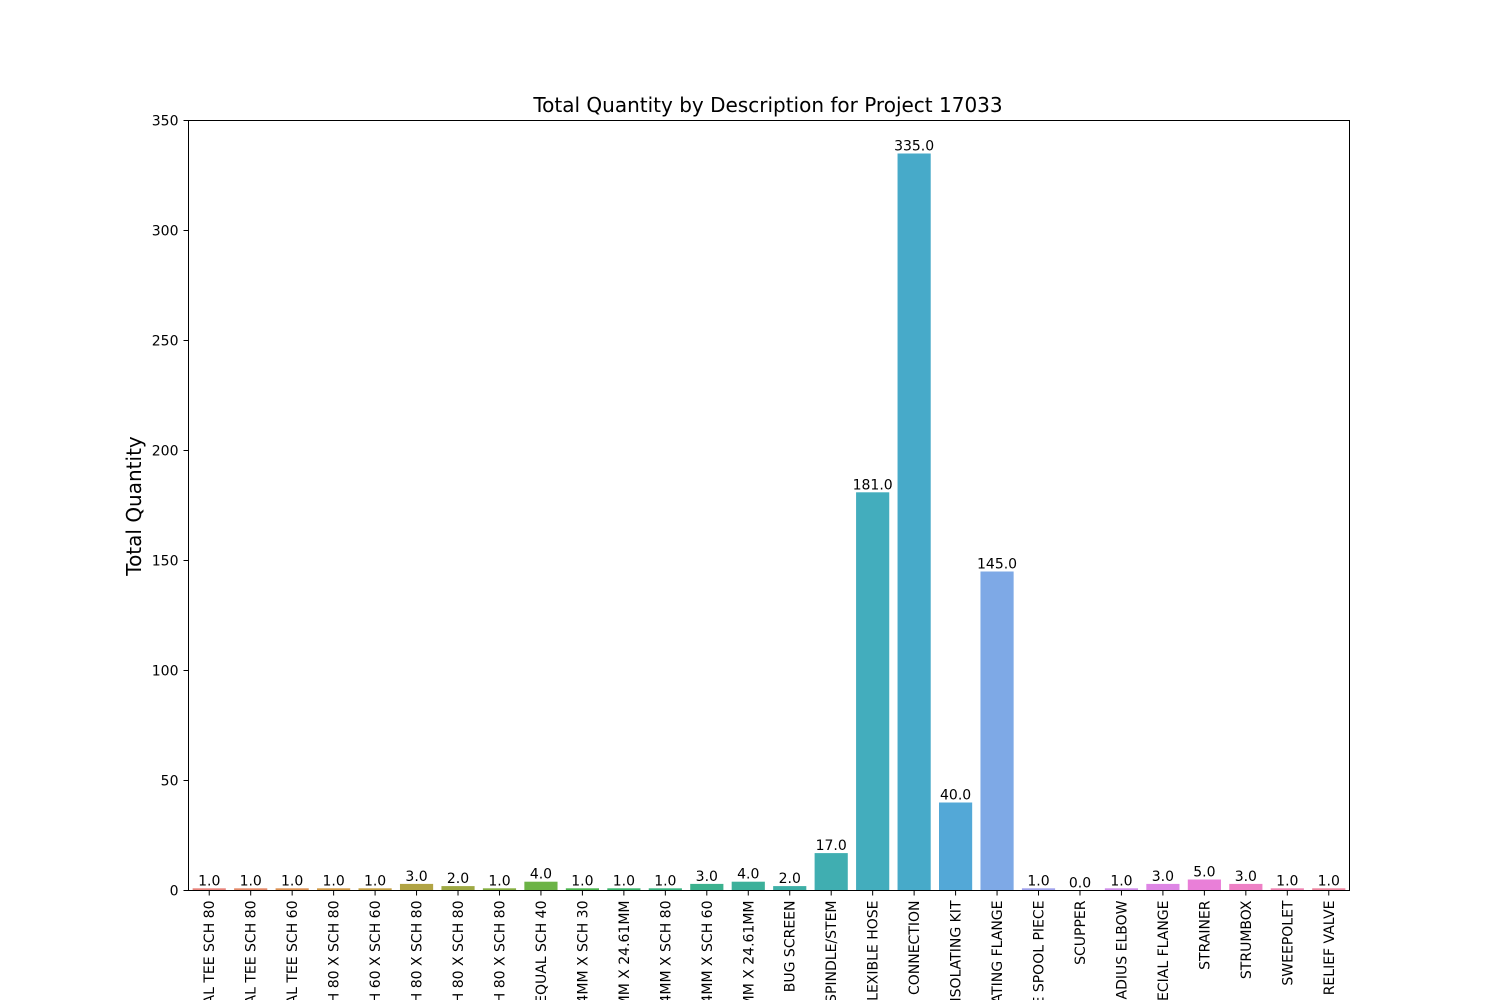 The height and width of the screenshot is (1000, 1500). I want to click on value-label-7: 1.0, so click(499, 881).